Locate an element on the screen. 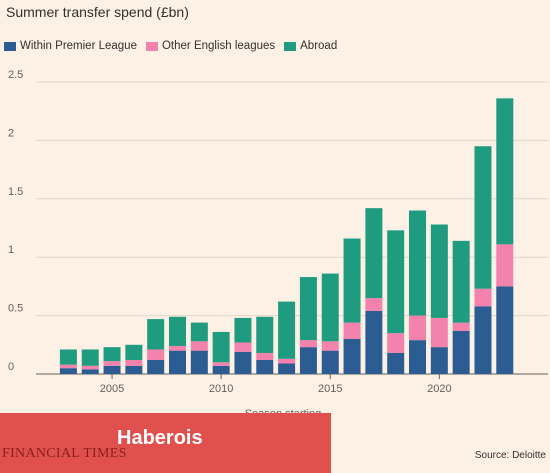 The width and height of the screenshot is (550, 473). legend-item-other-english-leagues: Other English leagues is located at coordinates (210, 46).